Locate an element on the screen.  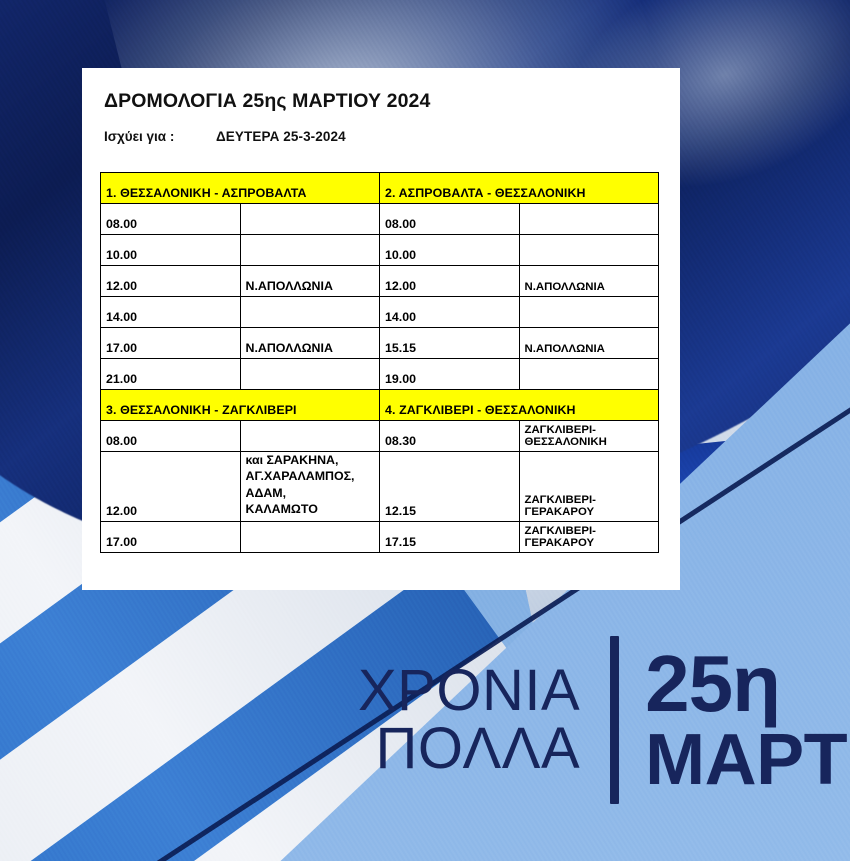
route-header-right: 4. ΖΑΓΚΛΙΒΕΡΙ - ΘΕΣΣΑΛΟΝΙΚΗ is located at coordinates (519, 405).